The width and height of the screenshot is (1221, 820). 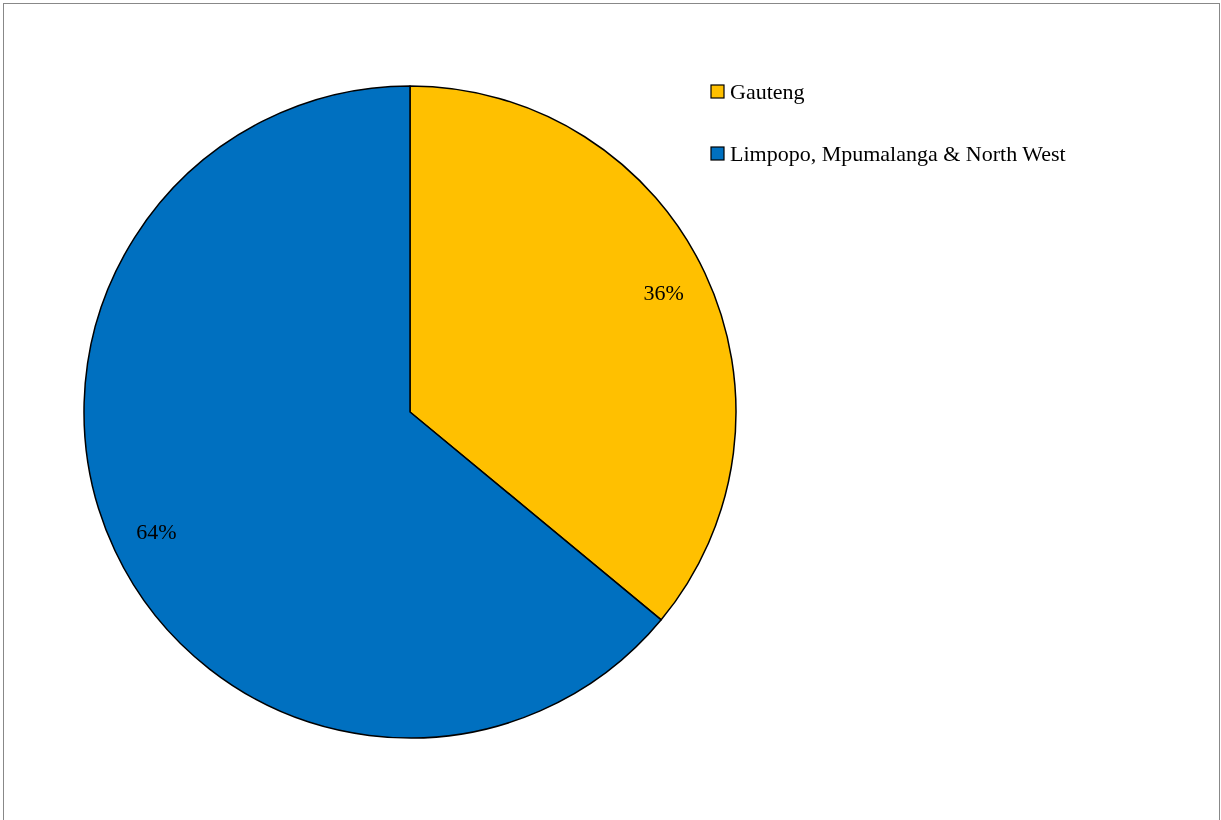 I want to click on data-label: 36%, so click(x=663, y=293).